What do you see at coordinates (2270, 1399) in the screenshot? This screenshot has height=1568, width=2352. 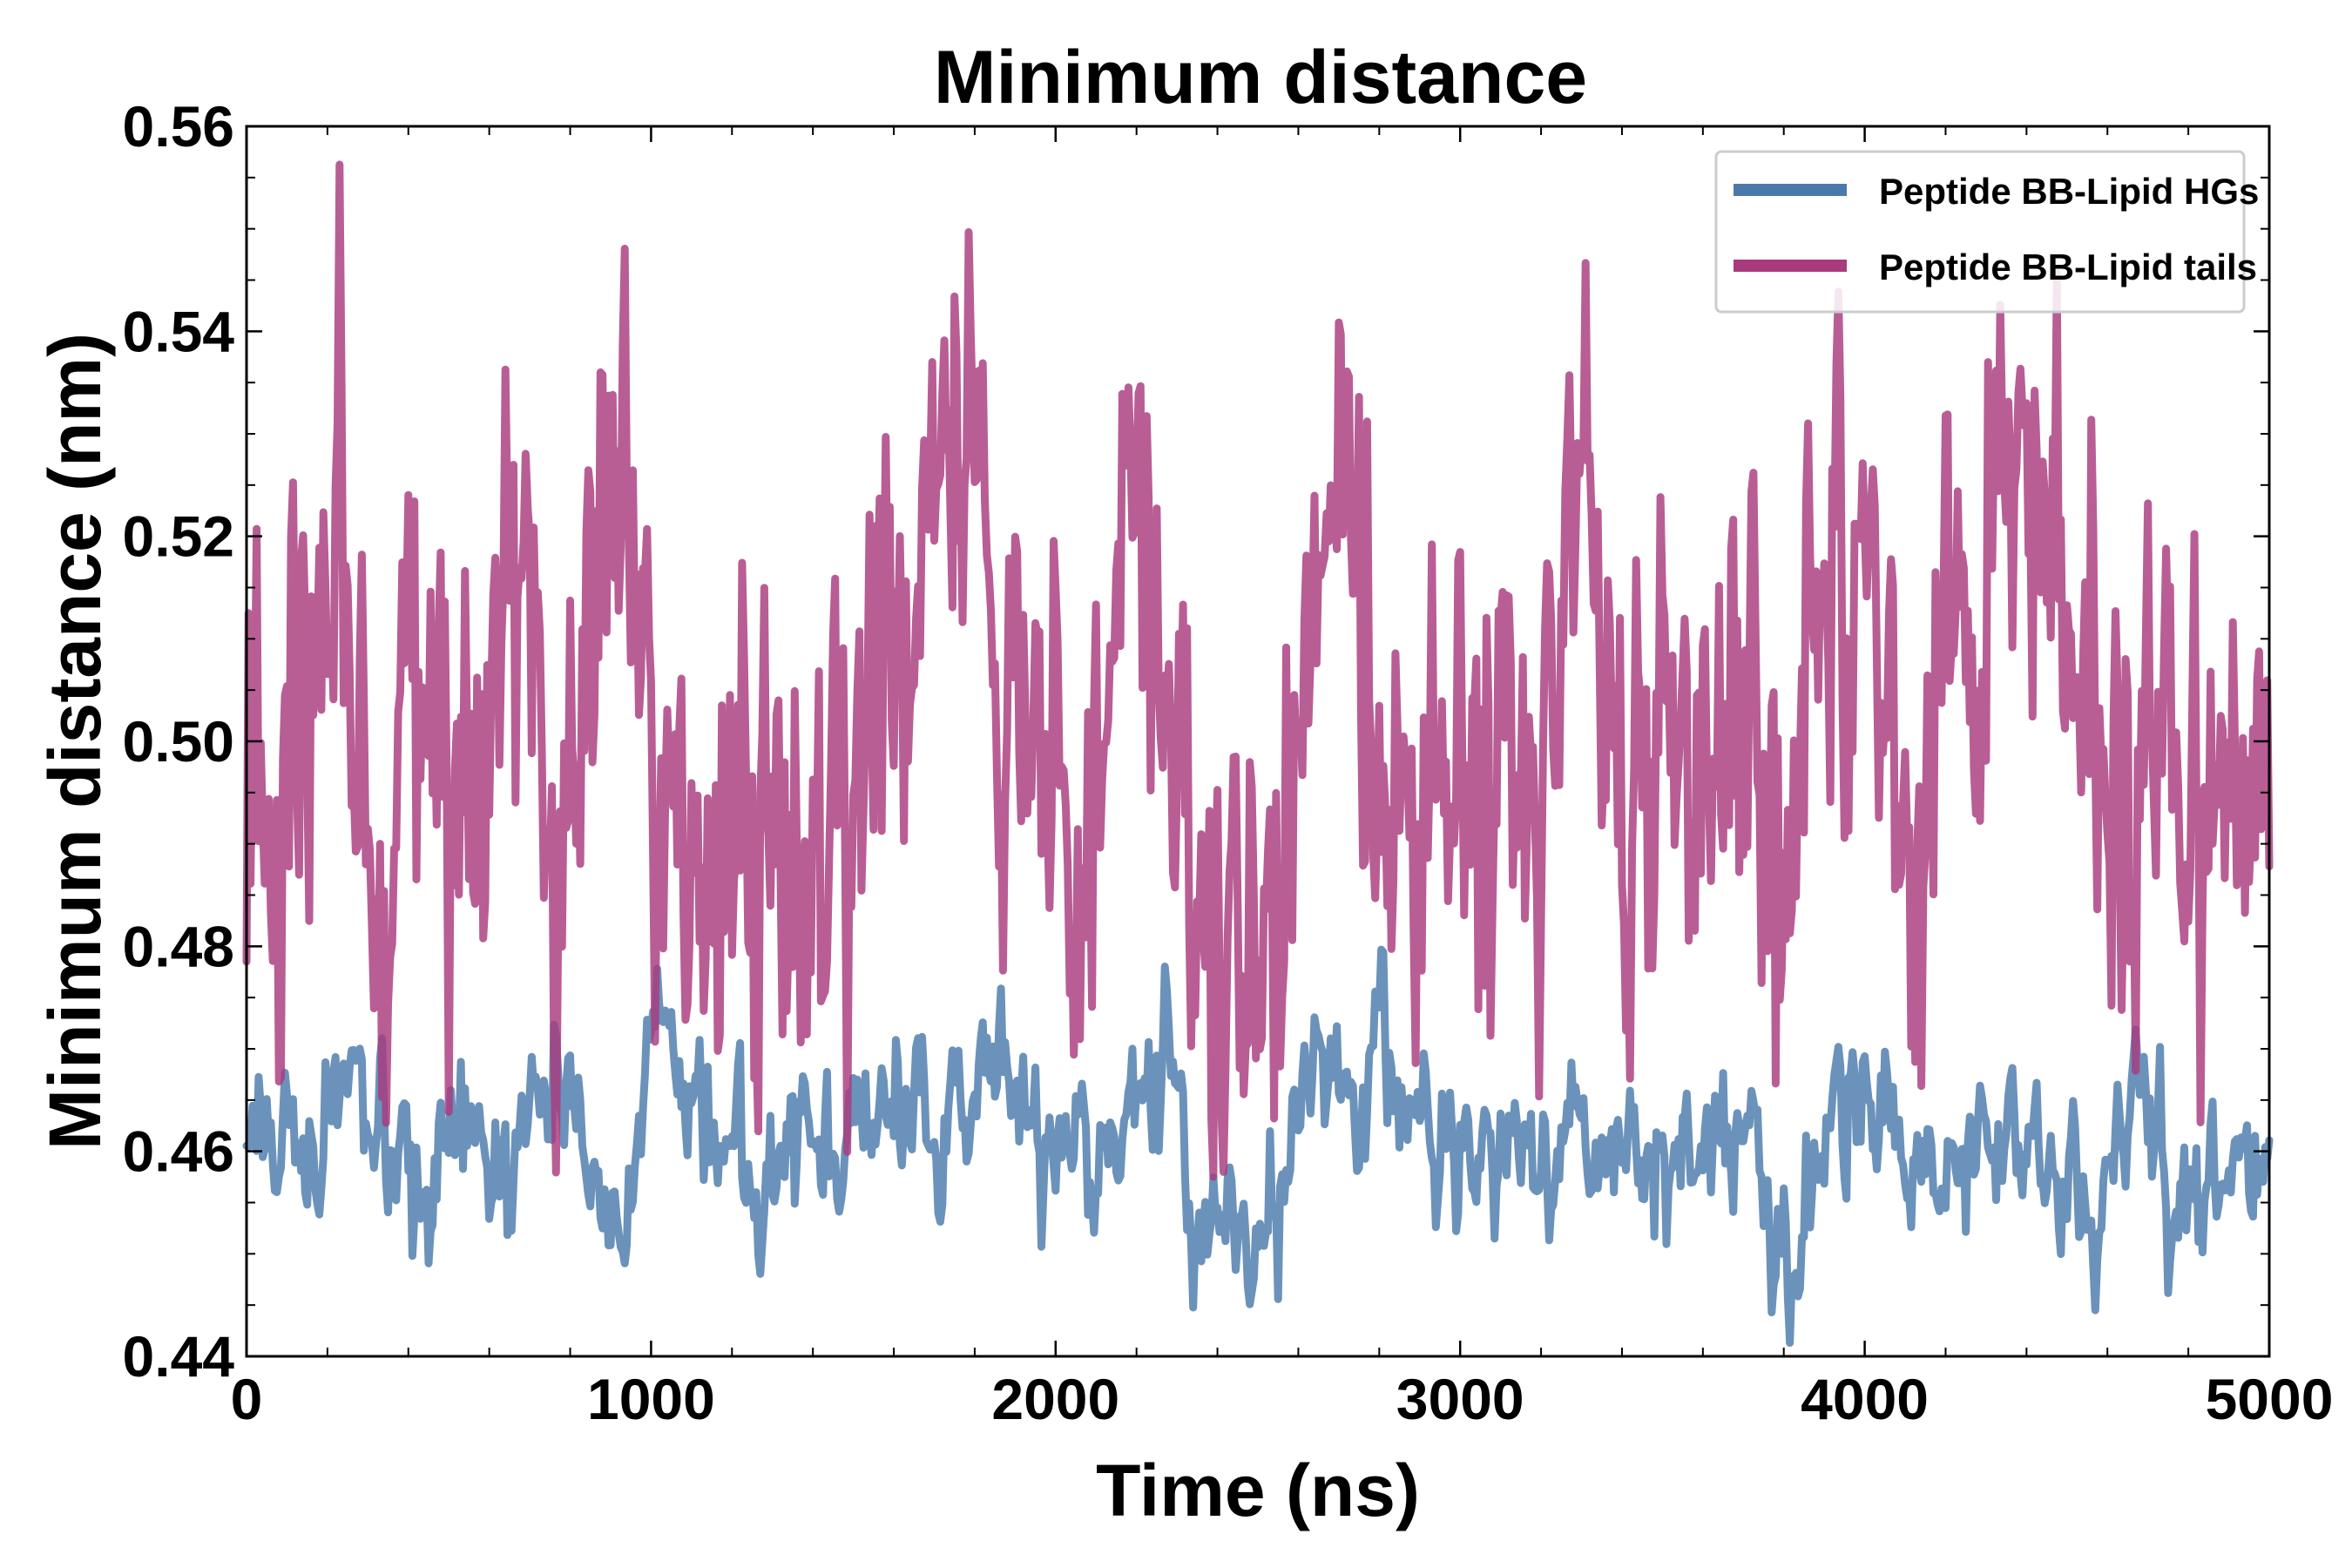 I see `x-tick-label: 5000` at bounding box center [2270, 1399].